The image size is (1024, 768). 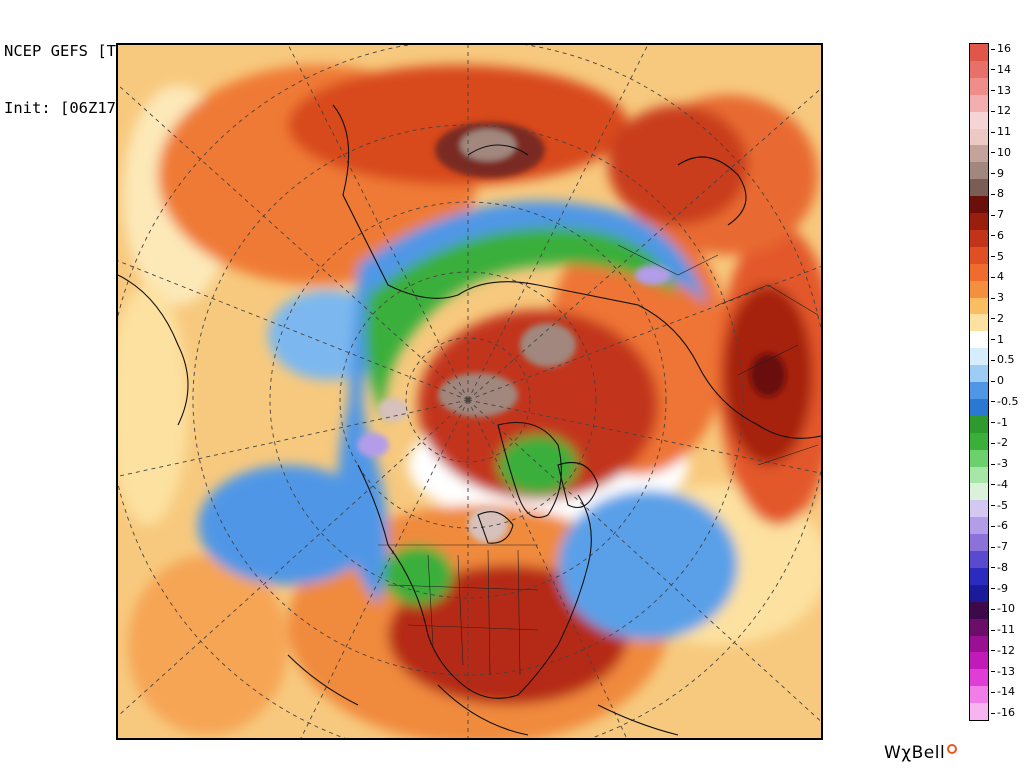 I want to click on colorbar-label: 11, so click(x=1001, y=131).